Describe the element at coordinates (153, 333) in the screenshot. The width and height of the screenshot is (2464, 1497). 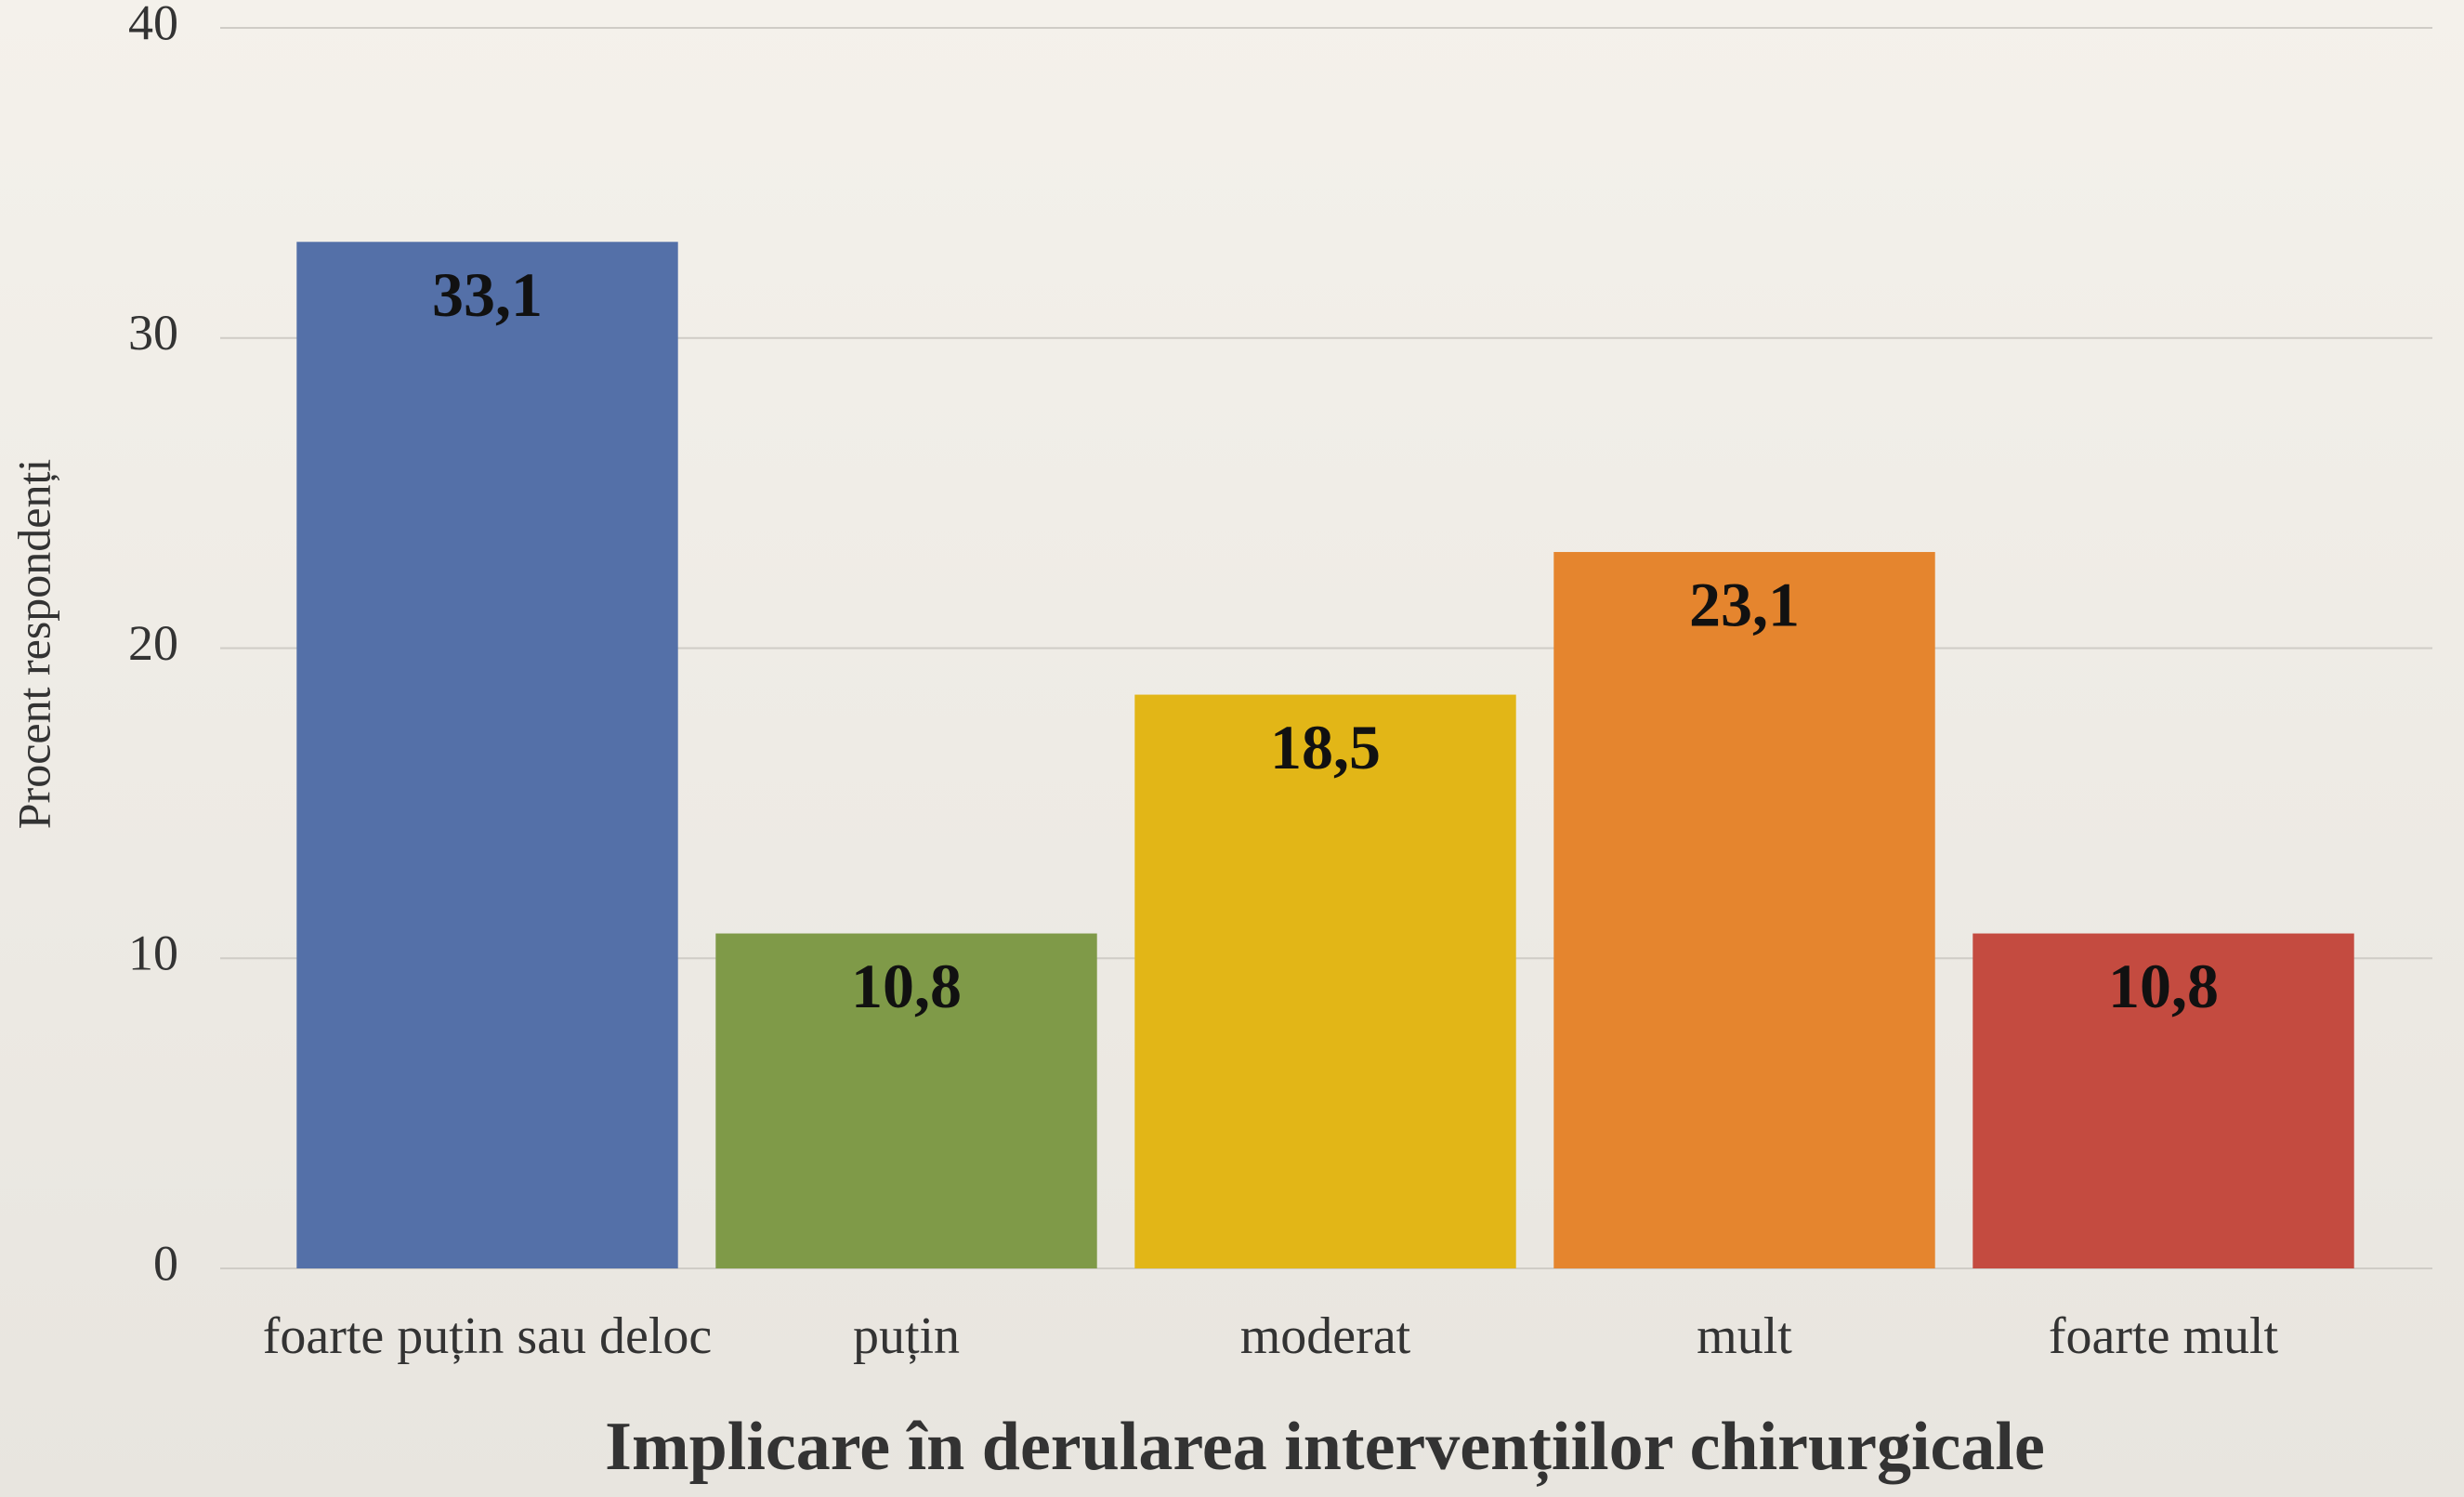
I see `y-tick-label: 30` at that location.